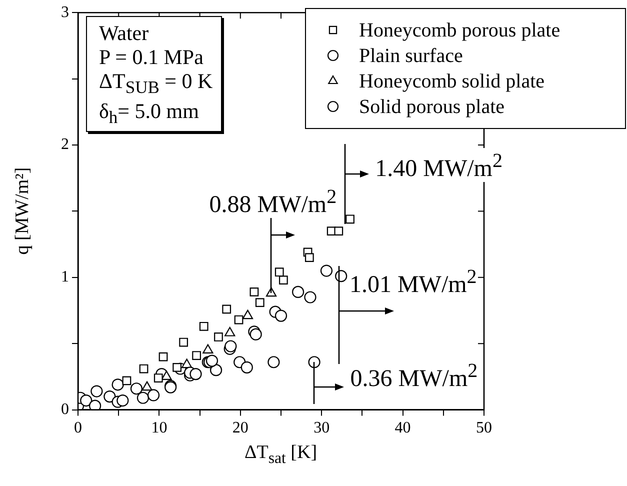 This screenshot has height=486, width=627. What do you see at coordinates (281, 455) in the screenshot?
I see `x-axis-title: ΔT$_{sat}$ [K]` at bounding box center [281, 455].